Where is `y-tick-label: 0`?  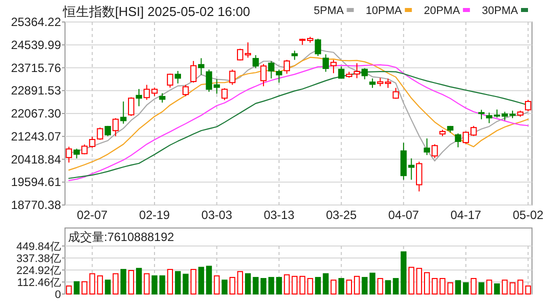 y-tick-label: 0 is located at coordinates (57, 295).